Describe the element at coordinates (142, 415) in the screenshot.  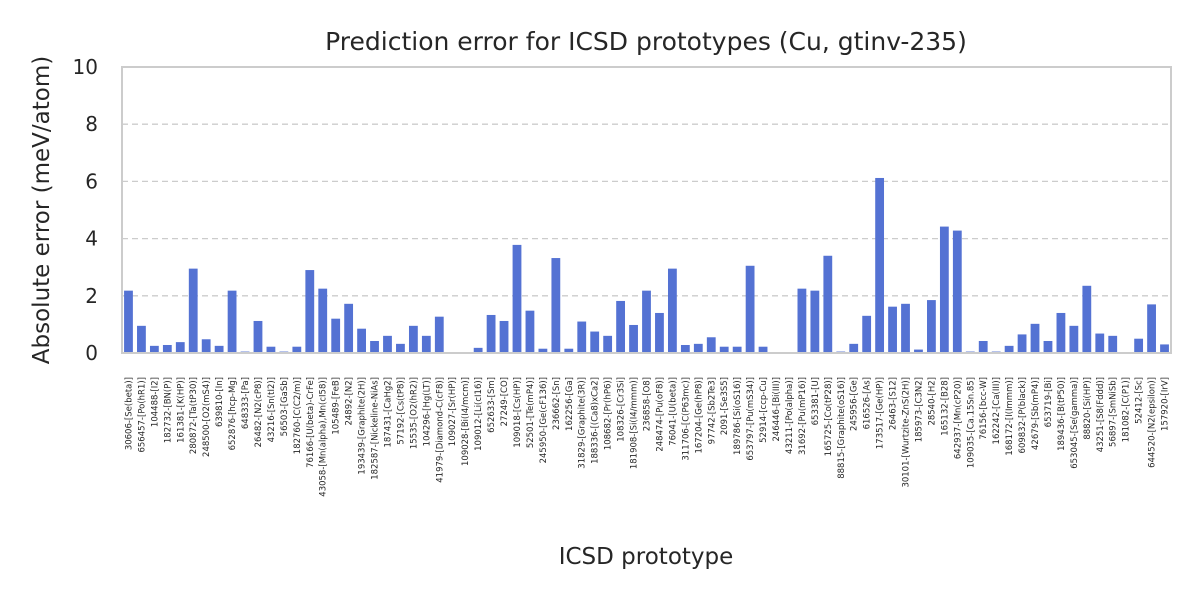
I see `x-tick-label: 656457-[Po(hR1)]` at that location.